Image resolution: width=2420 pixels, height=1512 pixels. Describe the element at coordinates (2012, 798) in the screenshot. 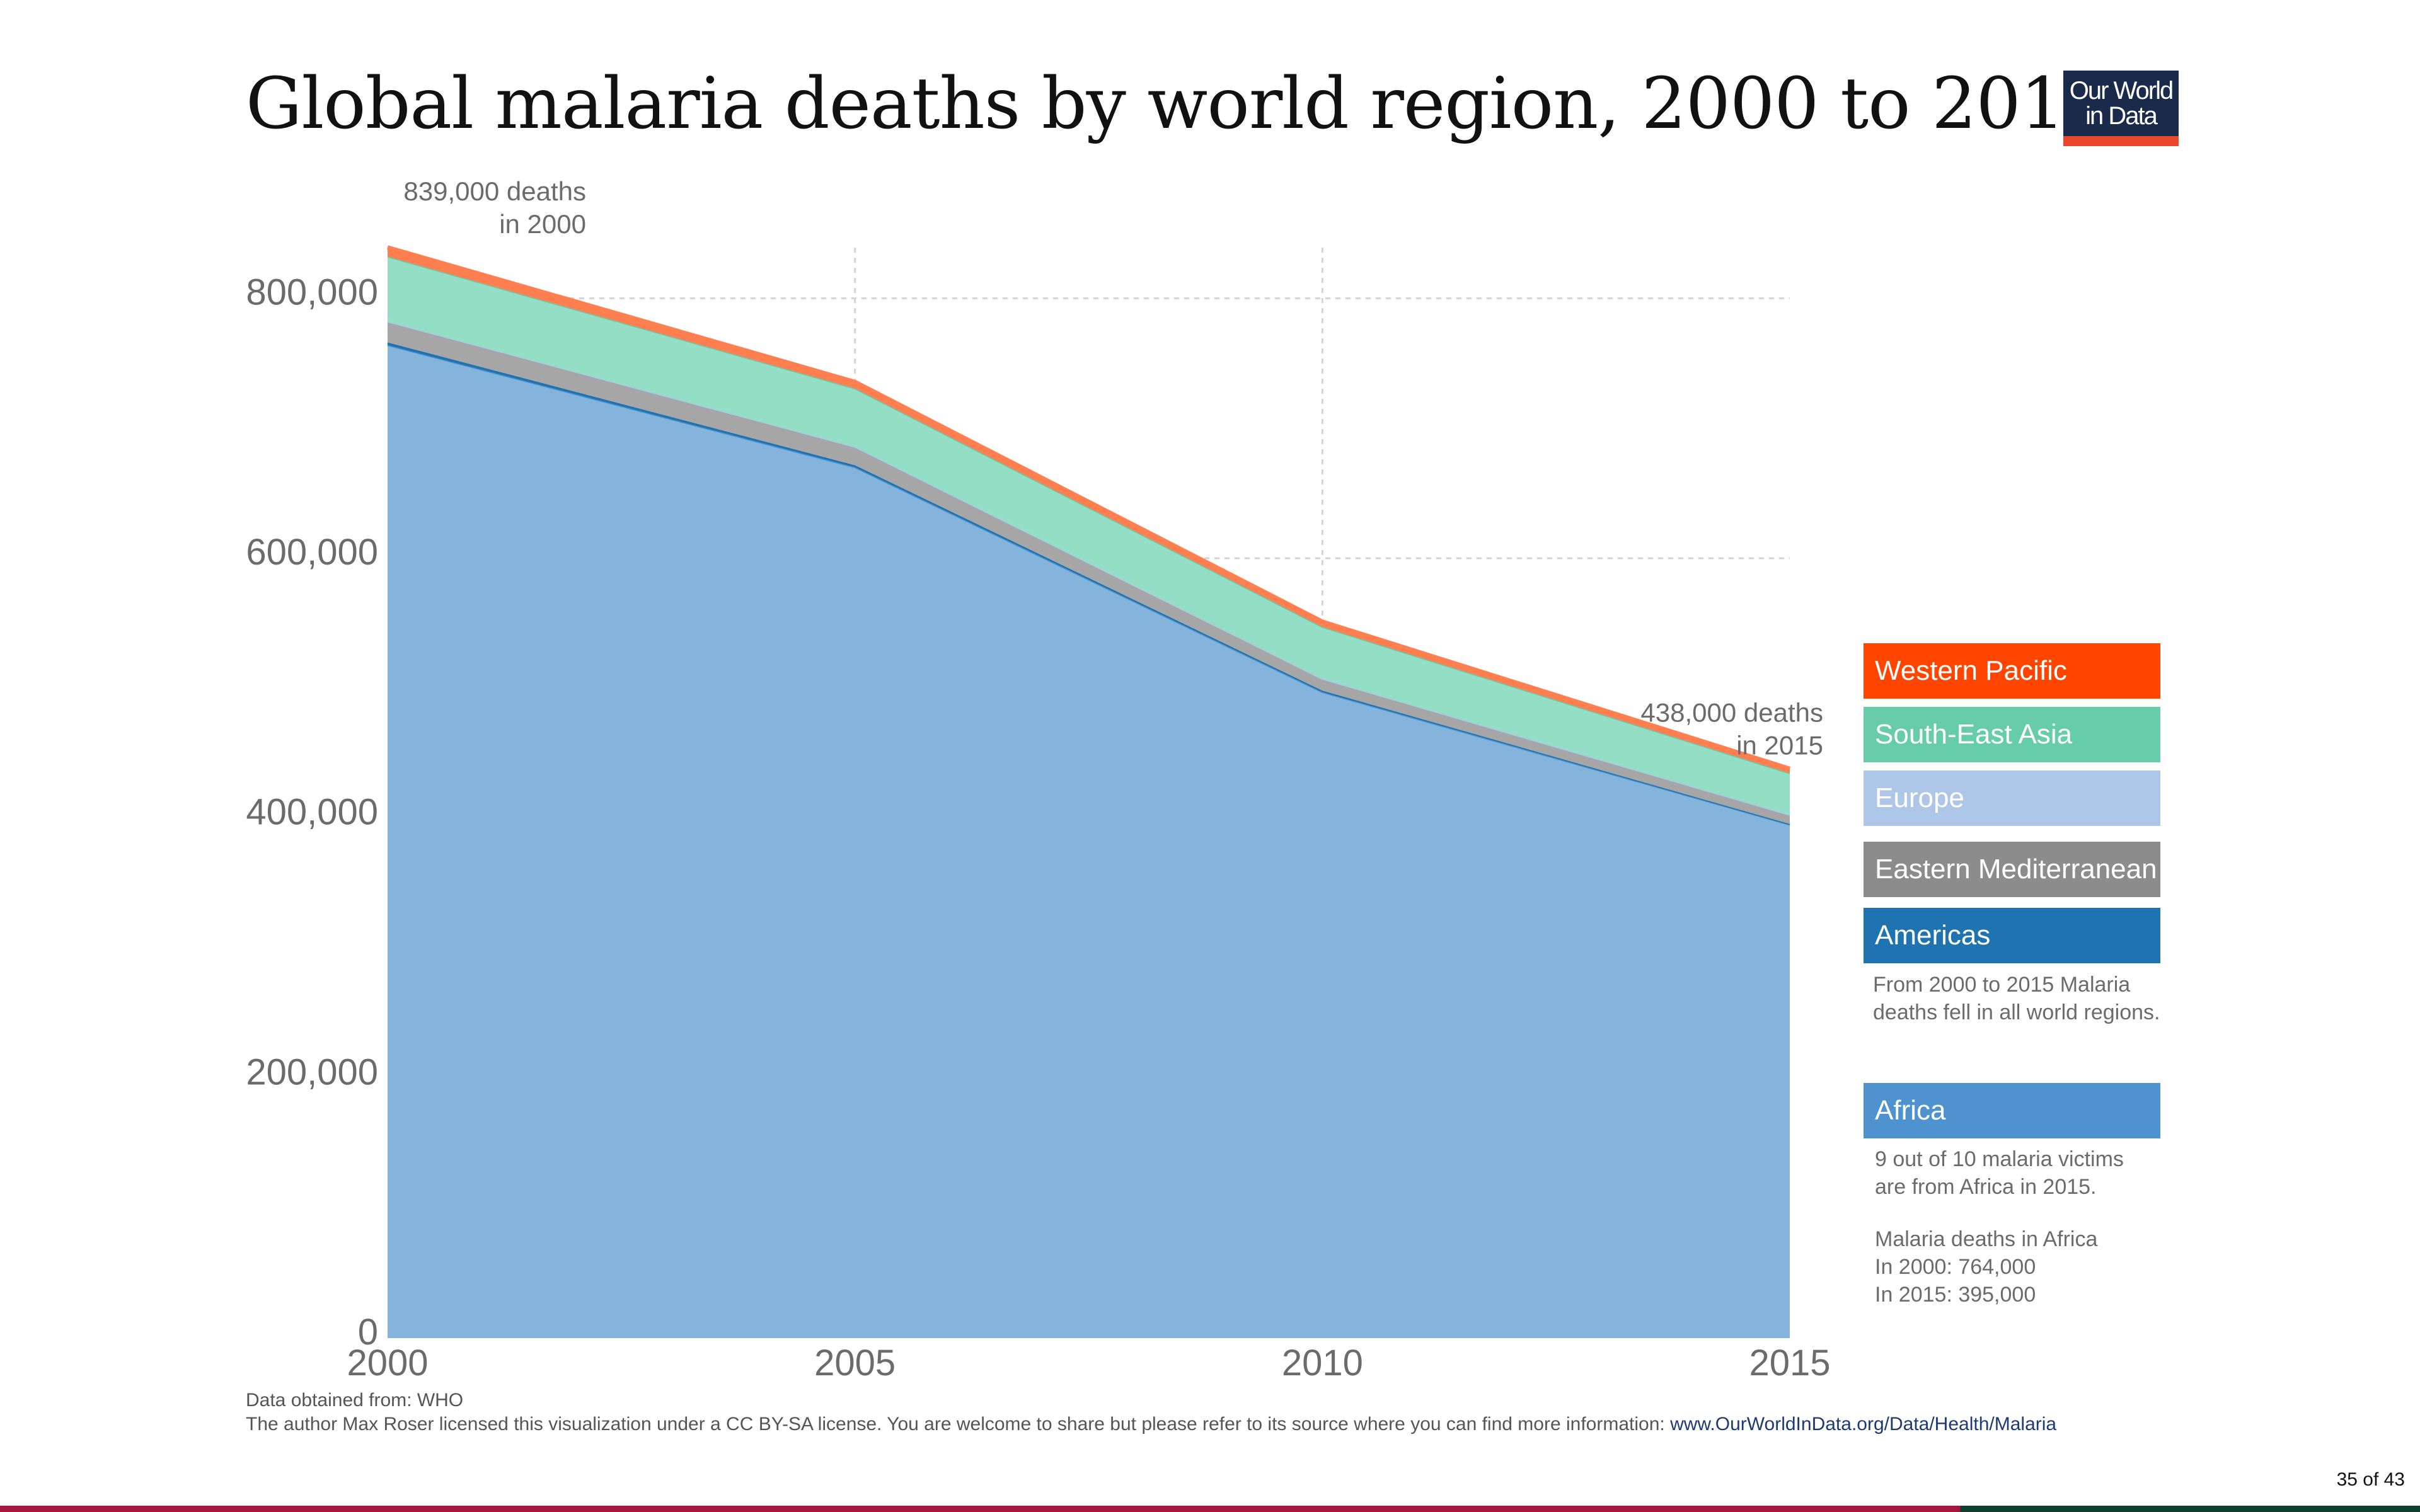

I see `legend-europe: Europe` at that location.